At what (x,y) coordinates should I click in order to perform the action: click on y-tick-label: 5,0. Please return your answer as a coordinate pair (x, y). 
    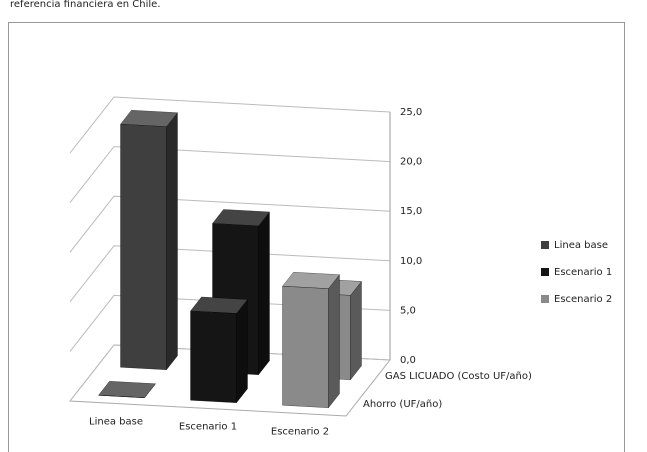
    Looking at the image, I should click on (408, 310).